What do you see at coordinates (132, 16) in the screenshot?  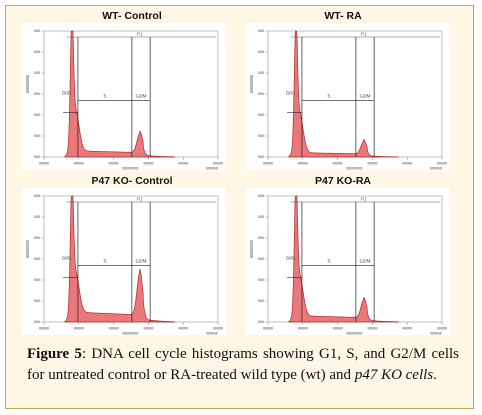 I see `panel-title-wt-control: WT- Control` at bounding box center [132, 16].